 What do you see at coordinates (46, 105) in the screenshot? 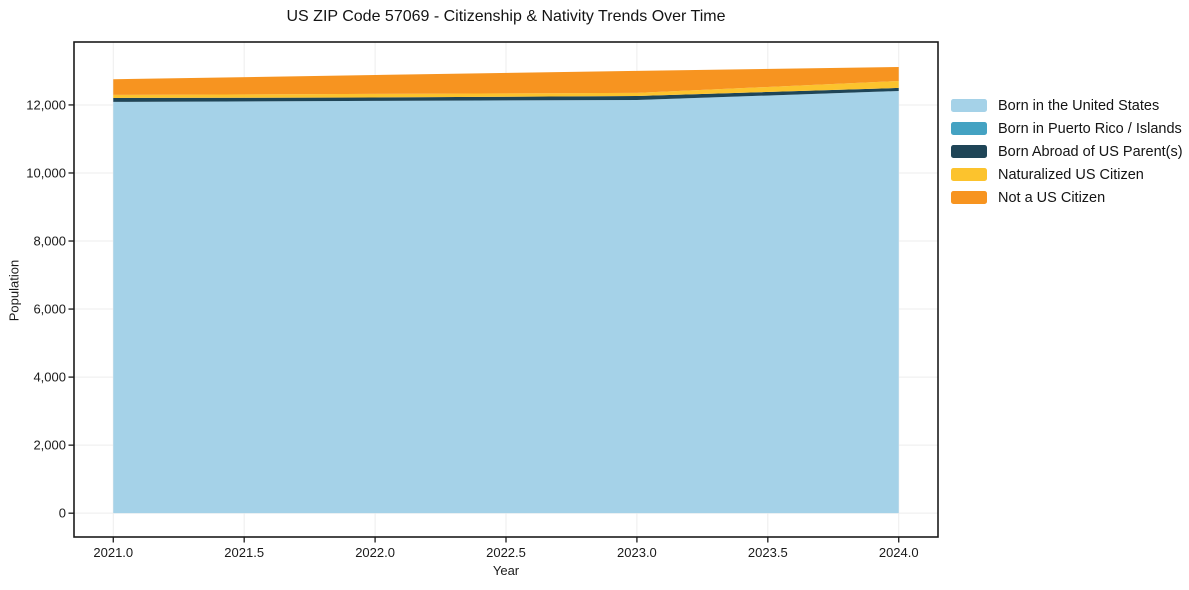
I see `y-tick-label: 12,000` at bounding box center [46, 105].